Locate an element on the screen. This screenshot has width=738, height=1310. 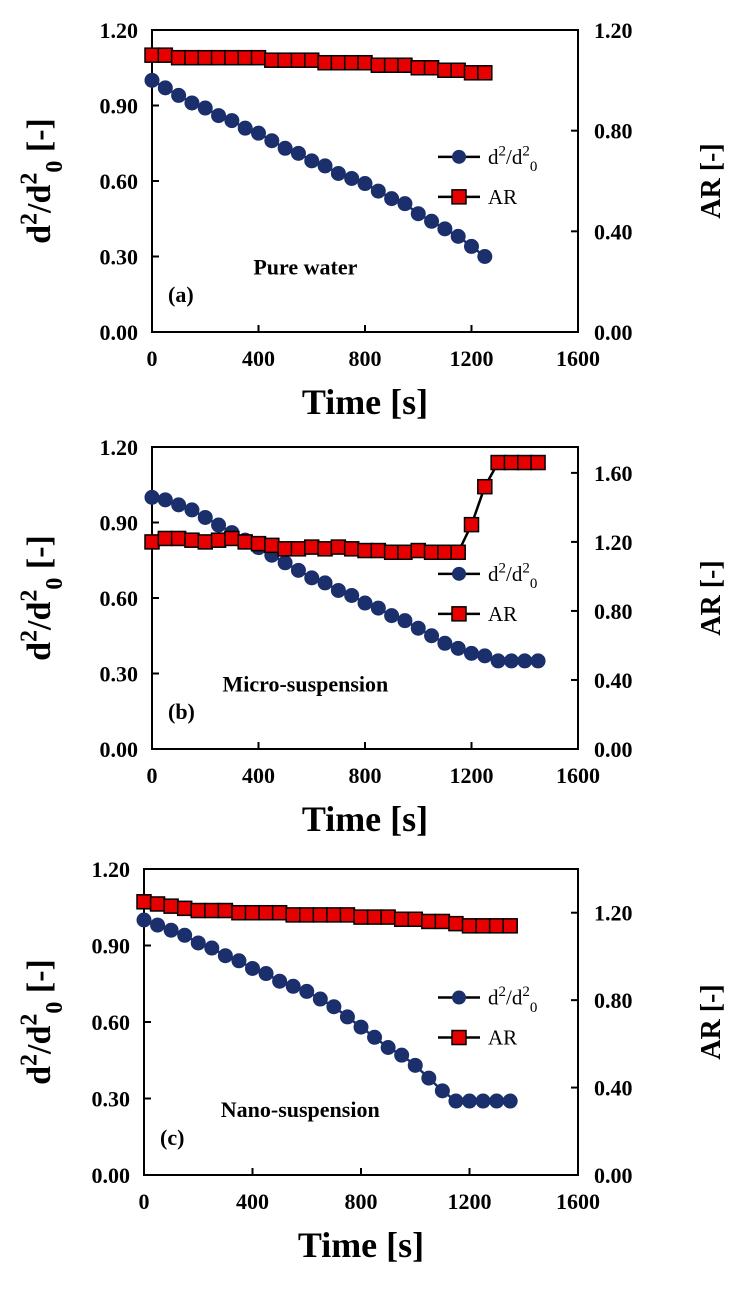
x-tick-label: 800 is located at coordinates (365, 358).